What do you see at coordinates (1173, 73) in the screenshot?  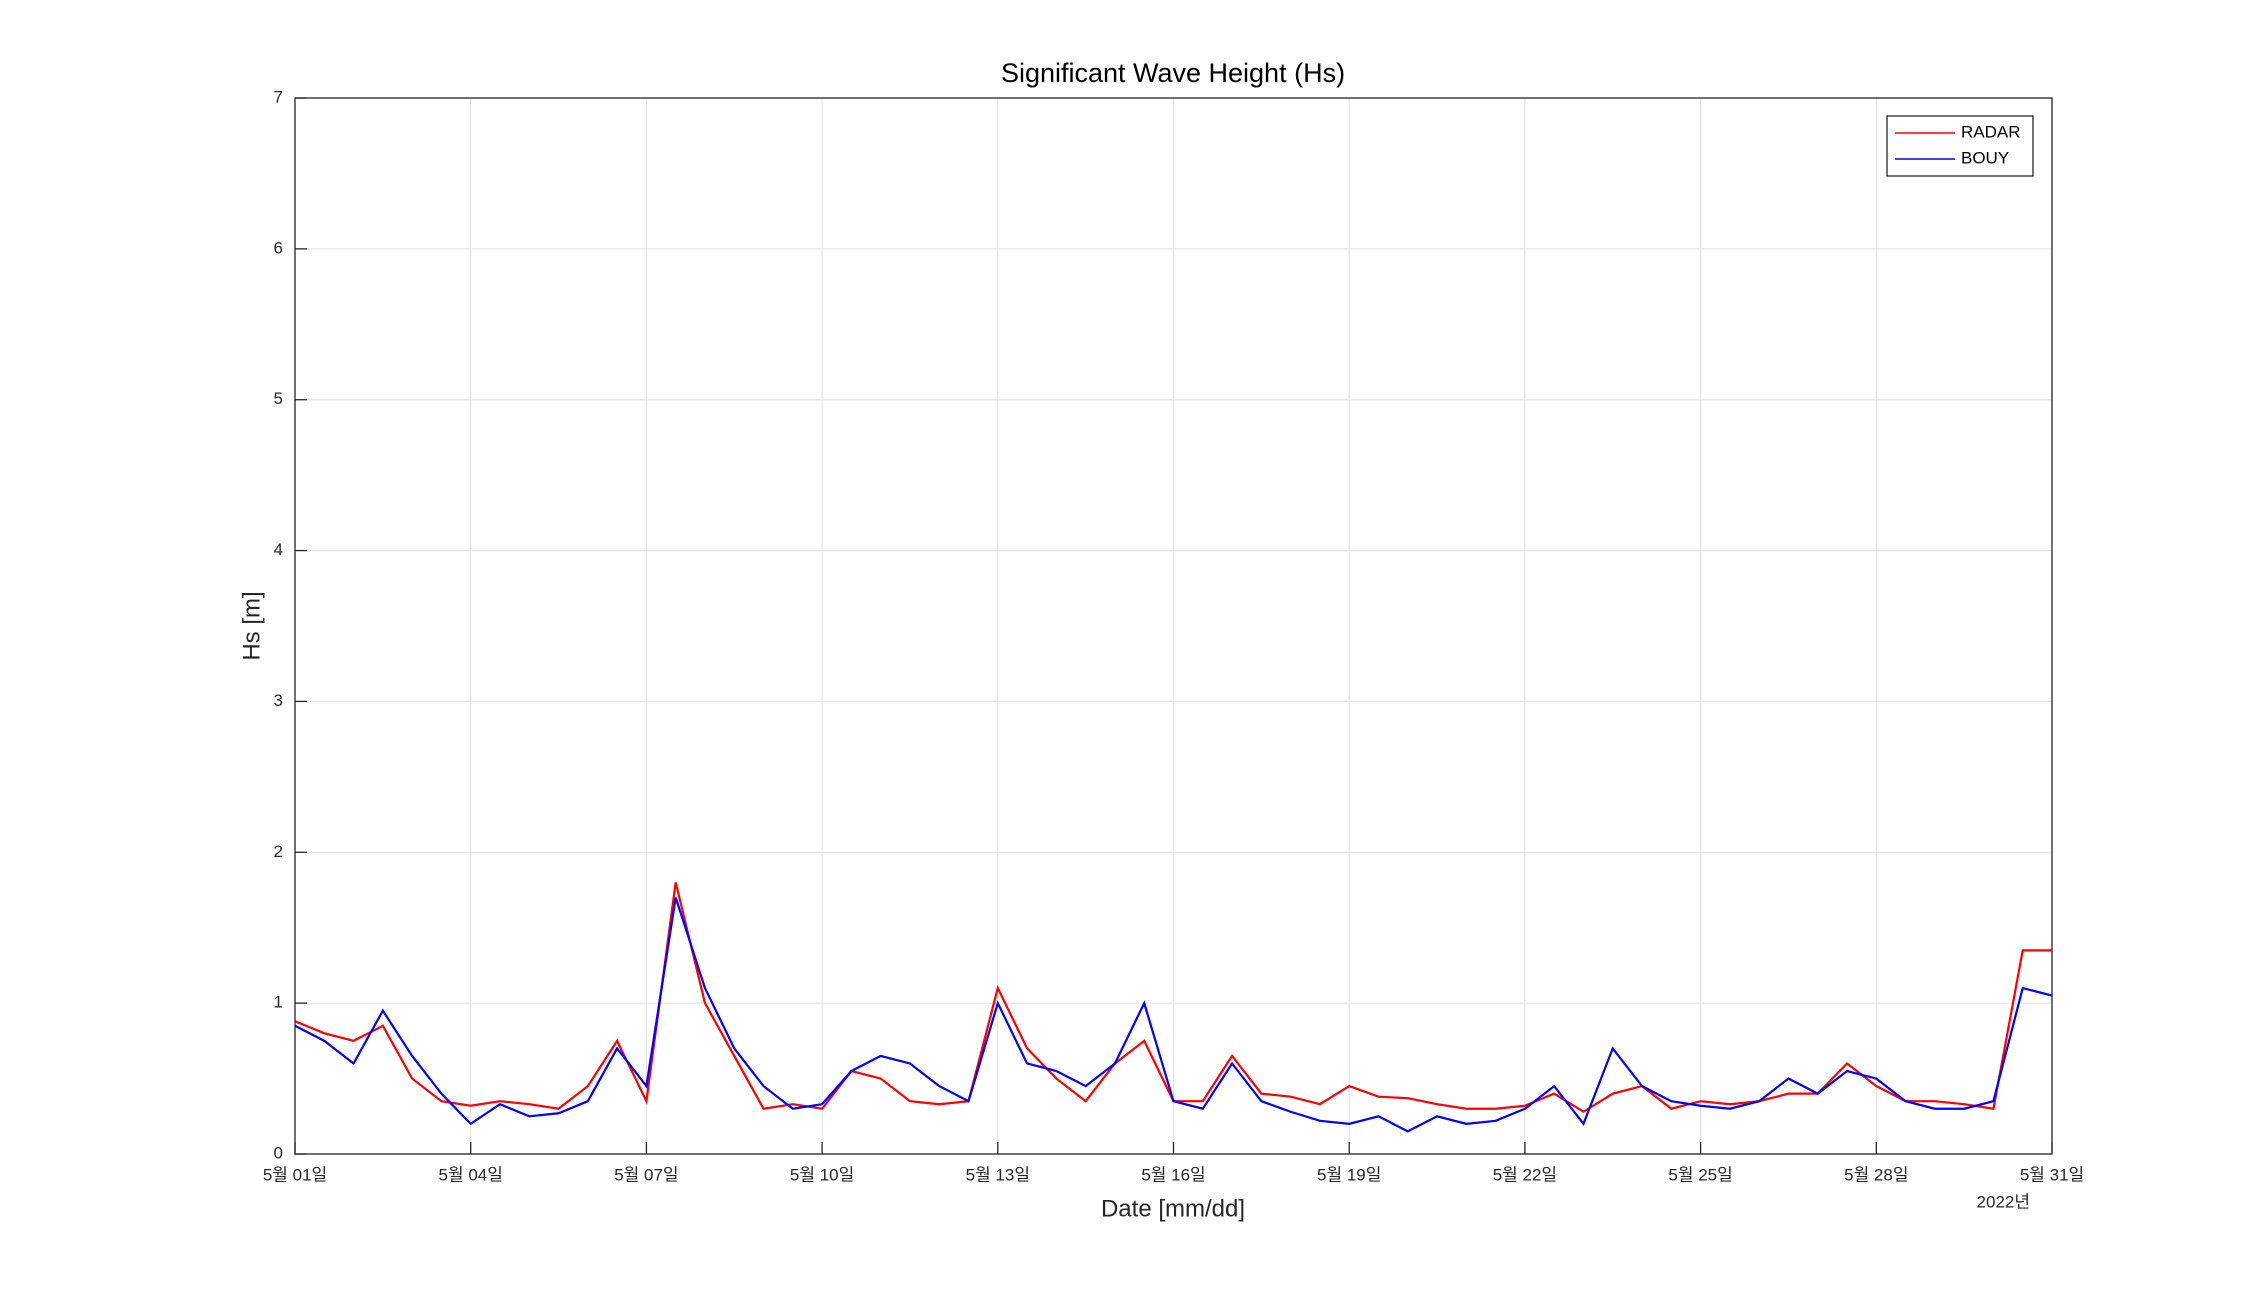 I see `chart-title: Significant Wave Height (Hs)` at bounding box center [1173, 73].